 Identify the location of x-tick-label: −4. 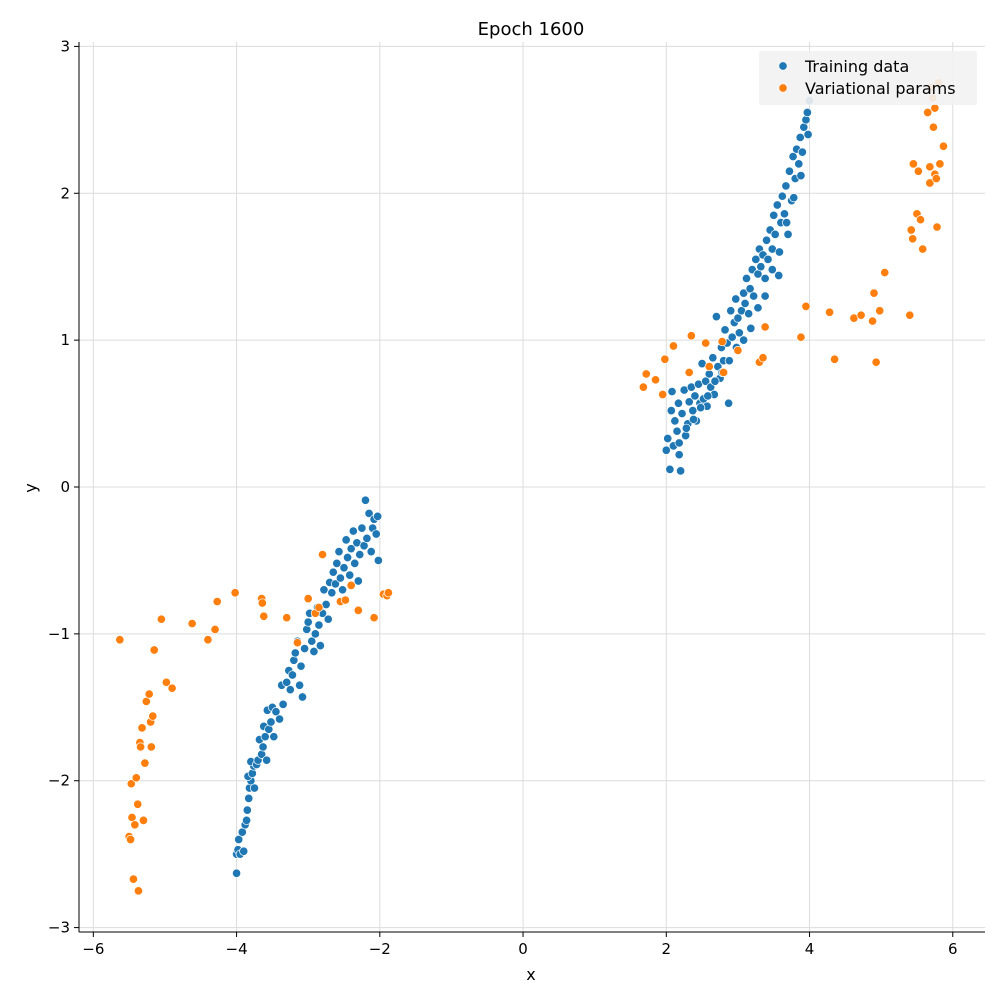
(237, 949).